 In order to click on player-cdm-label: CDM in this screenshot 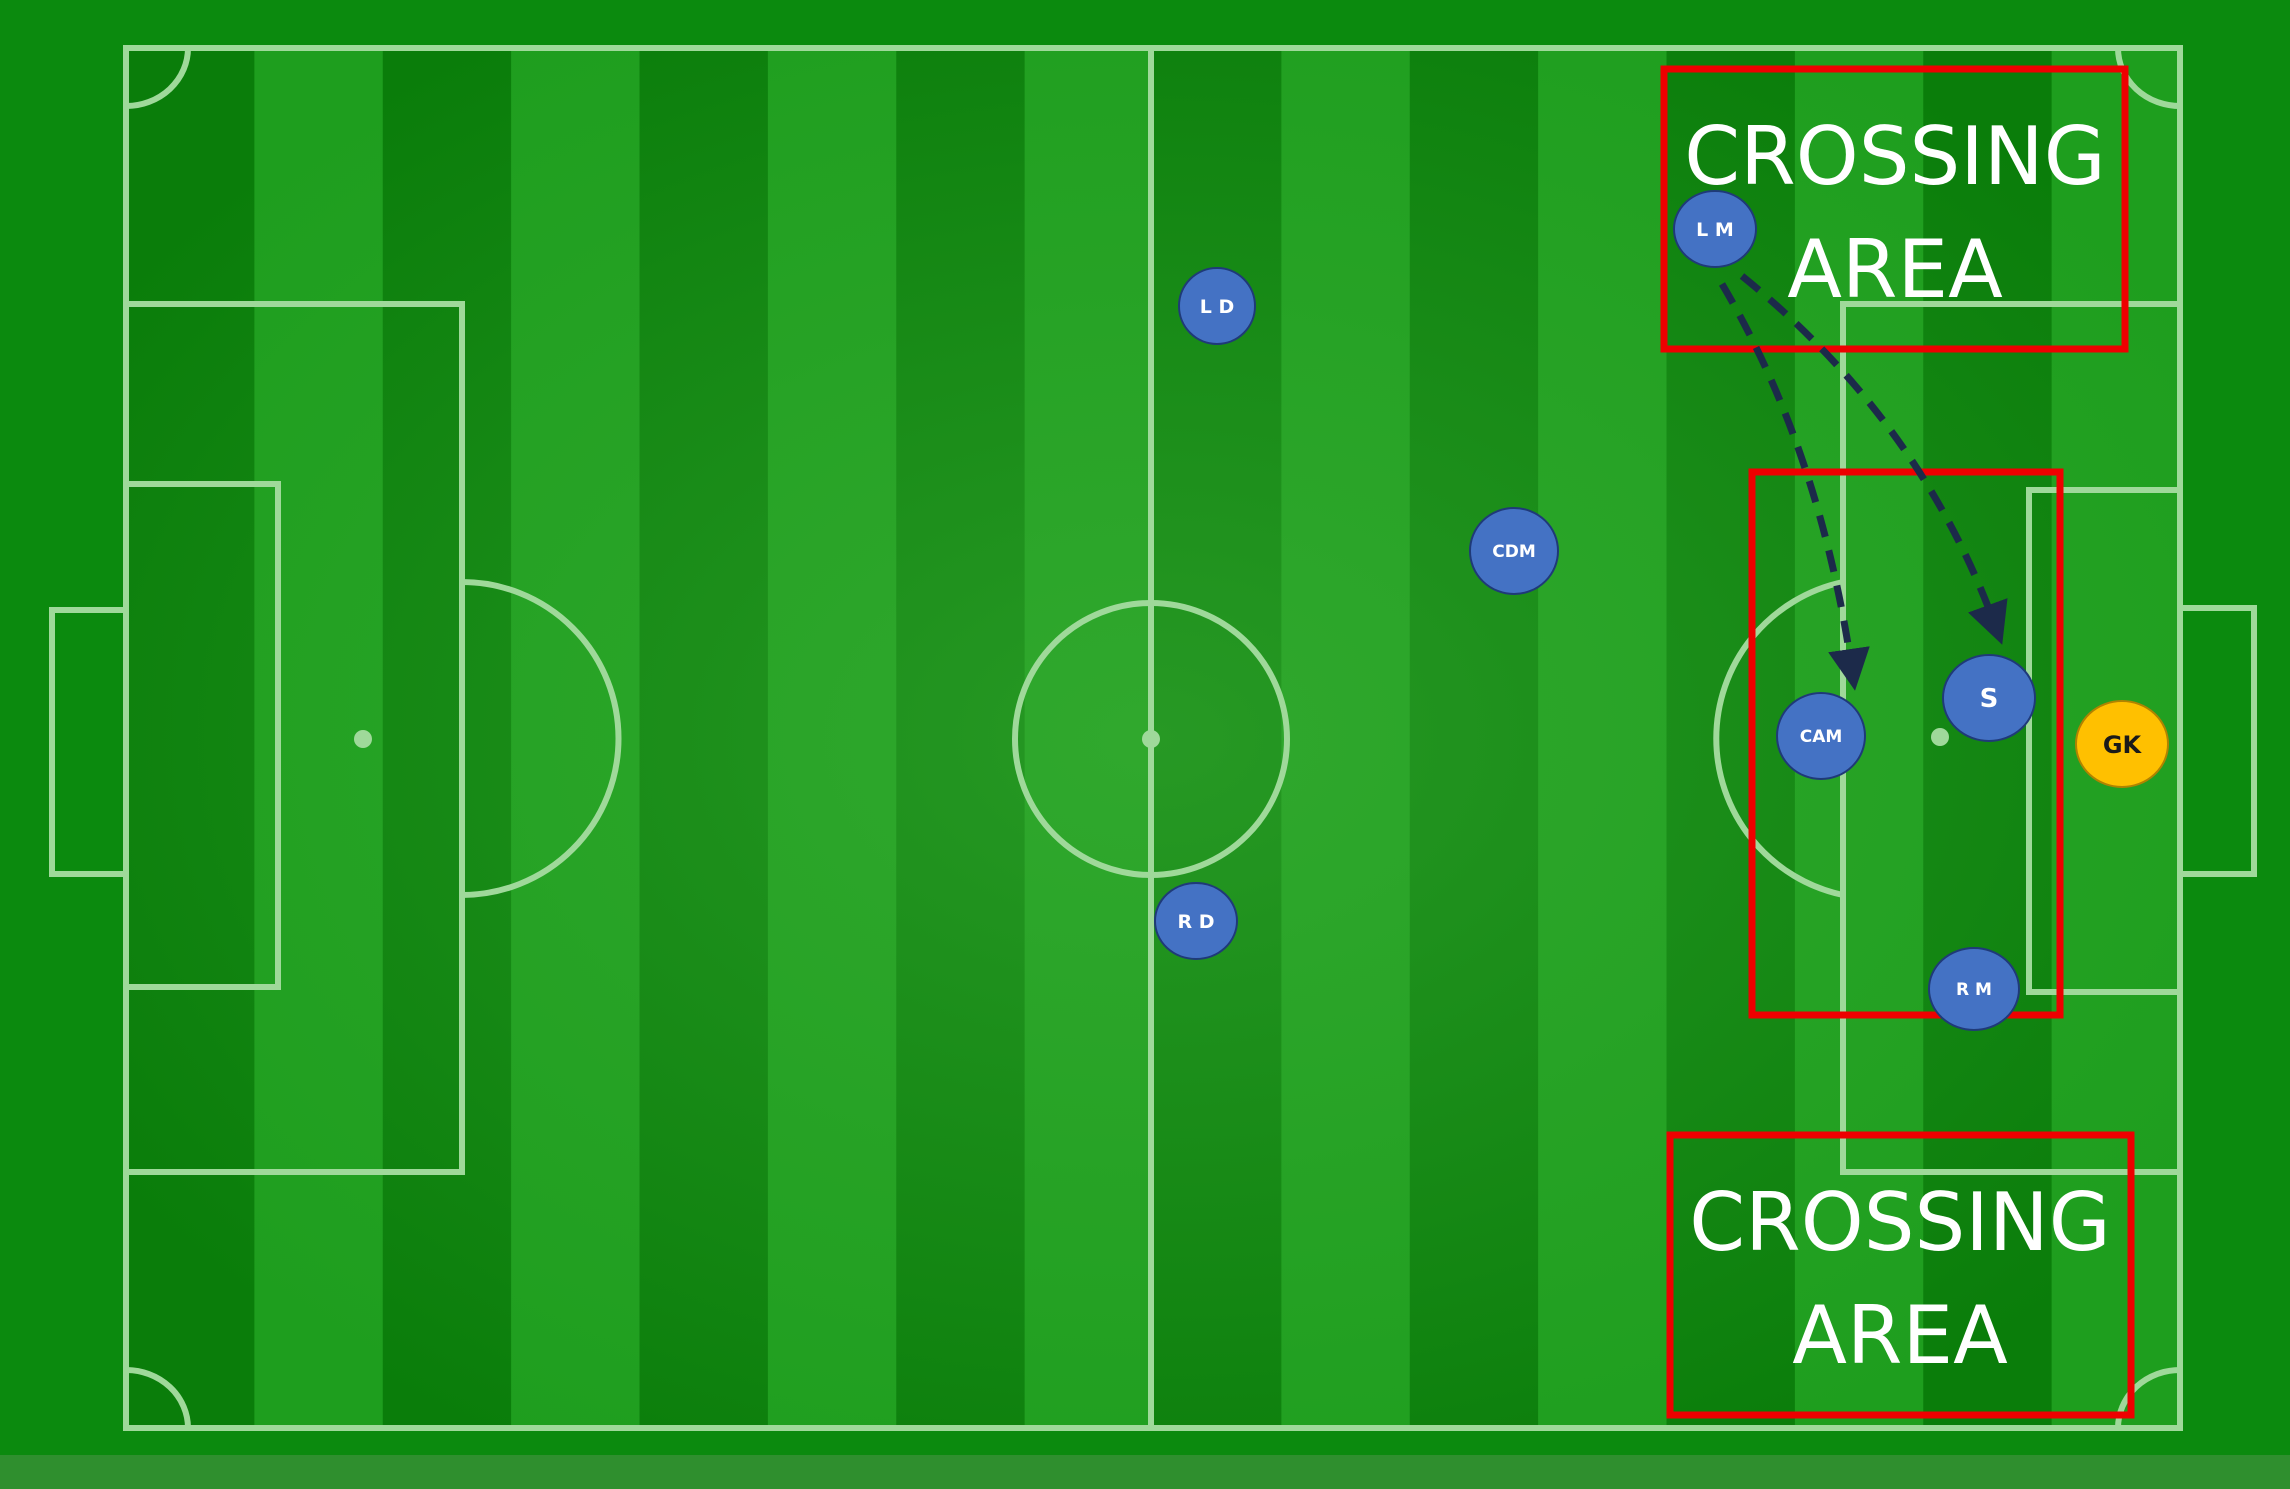, I will do `click(1514, 552)`.